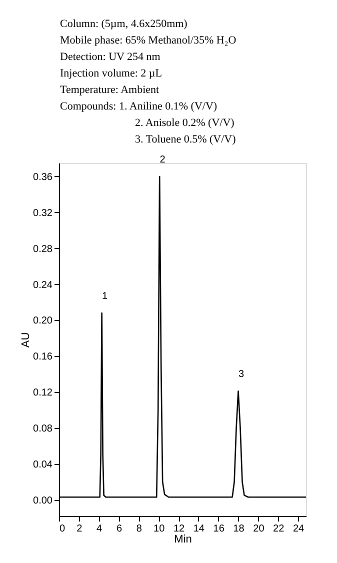 The height and width of the screenshot is (563, 337). What do you see at coordinates (163, 160) in the screenshot?
I see `annotation: 2` at bounding box center [163, 160].